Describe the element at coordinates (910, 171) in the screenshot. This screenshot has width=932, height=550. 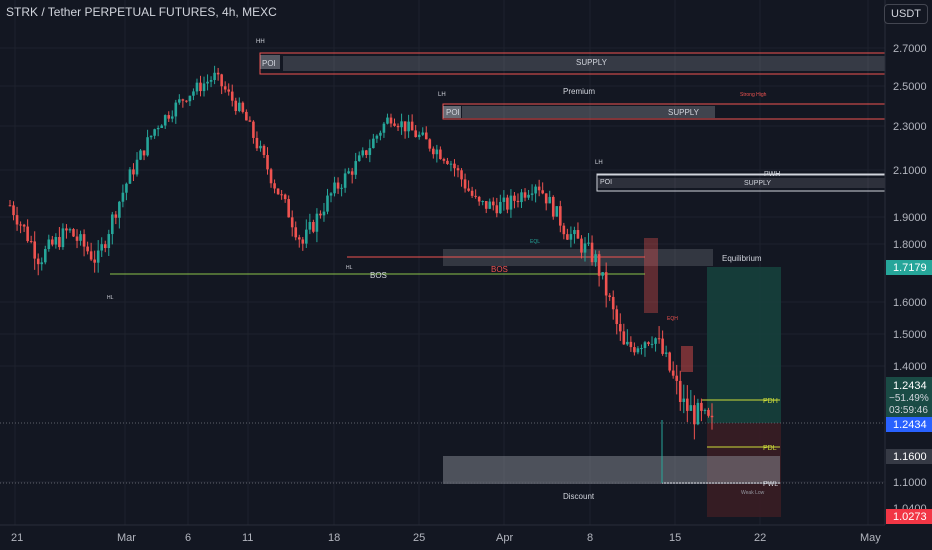
I see `price-label: 2.1000` at that location.